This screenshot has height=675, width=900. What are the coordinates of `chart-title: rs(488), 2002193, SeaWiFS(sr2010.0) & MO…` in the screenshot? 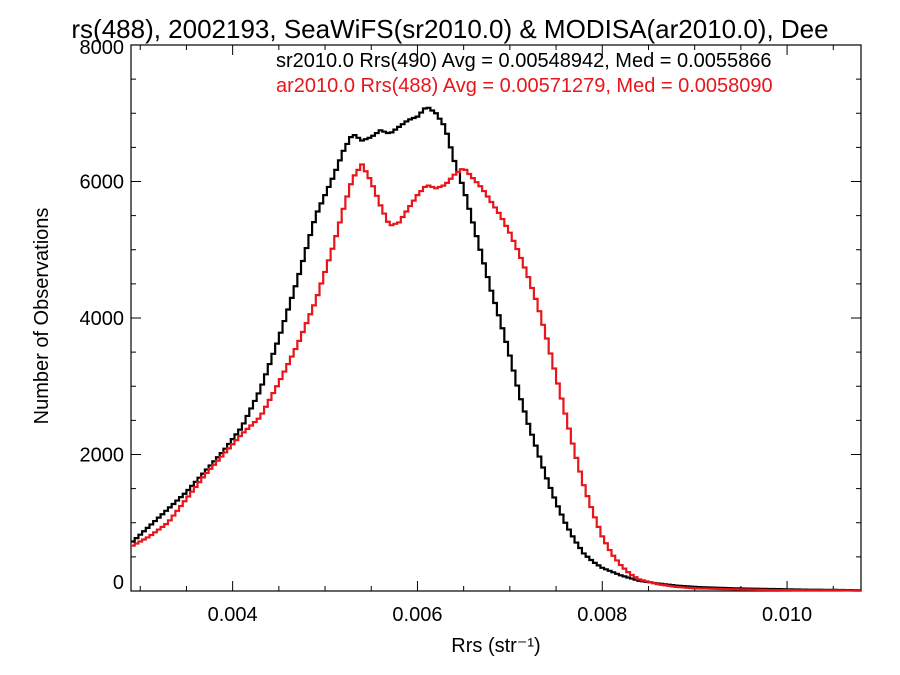 It's located at (449, 29).